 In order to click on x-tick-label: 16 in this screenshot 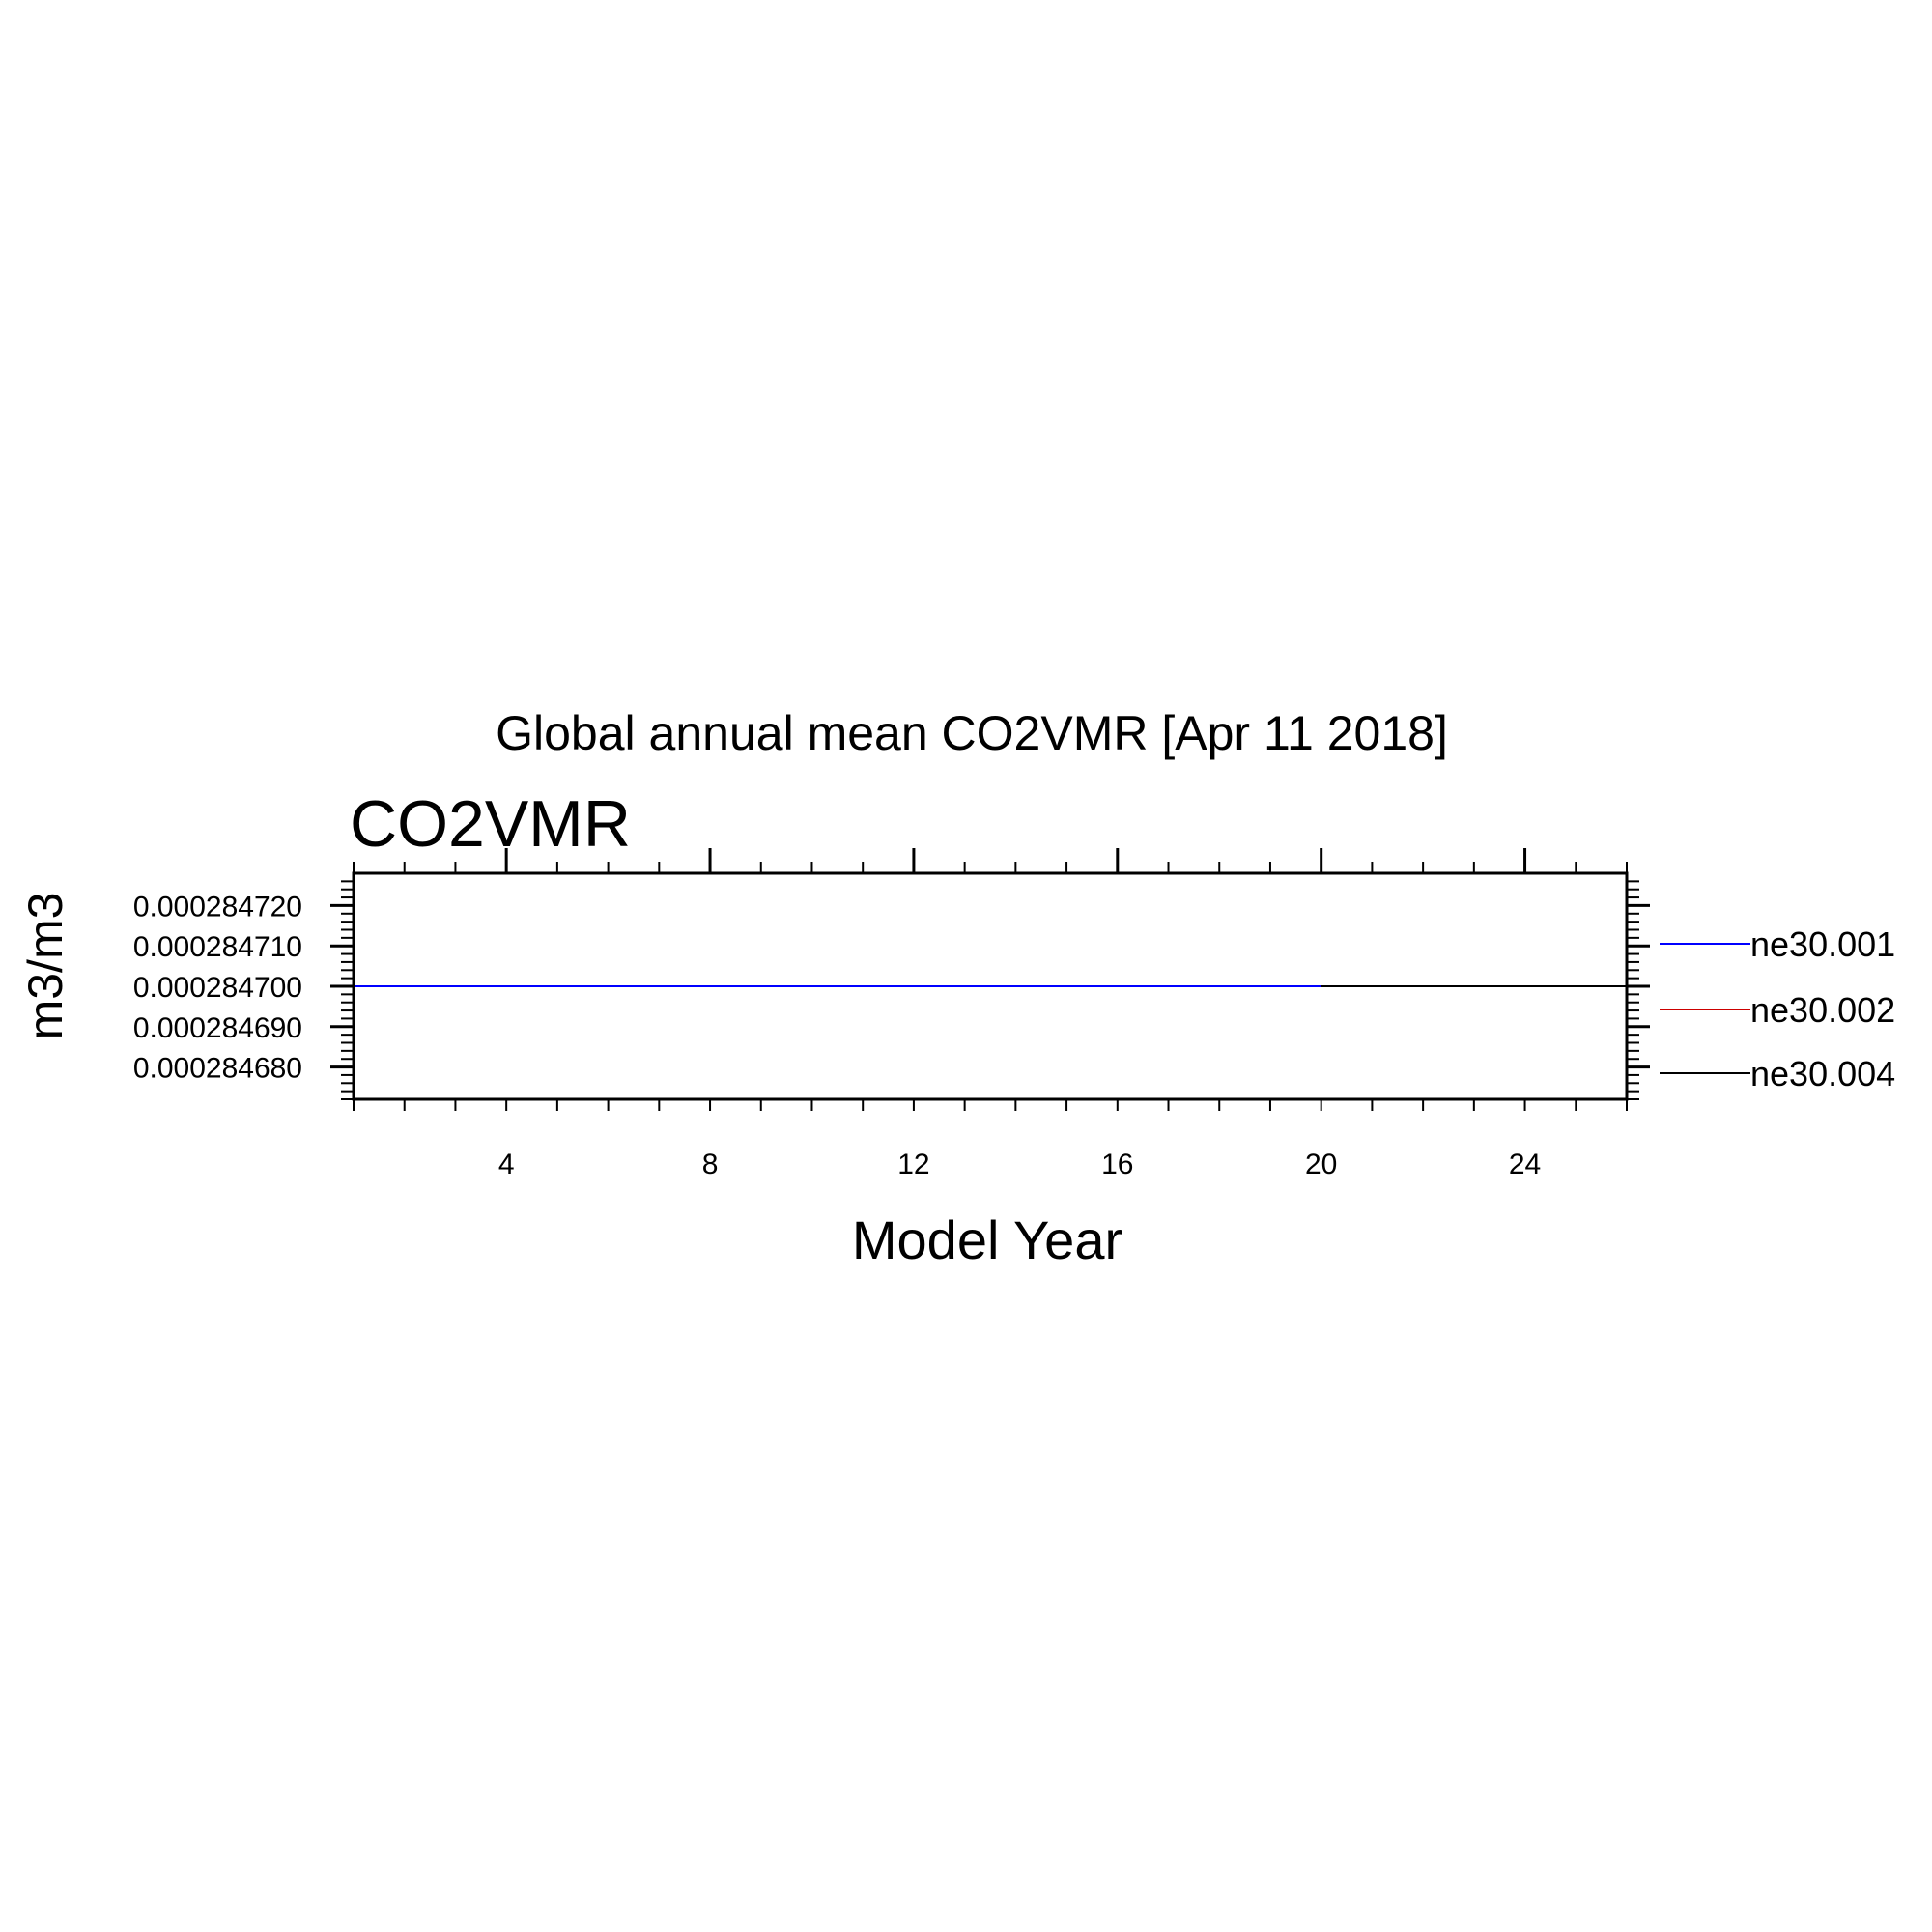, I will do `click(1117, 1164)`.